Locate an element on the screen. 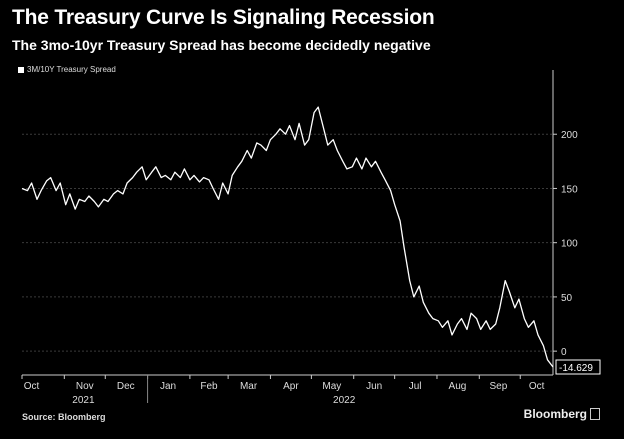 This screenshot has width=624, height=439. x-tick-label: Dec is located at coordinates (126, 386).